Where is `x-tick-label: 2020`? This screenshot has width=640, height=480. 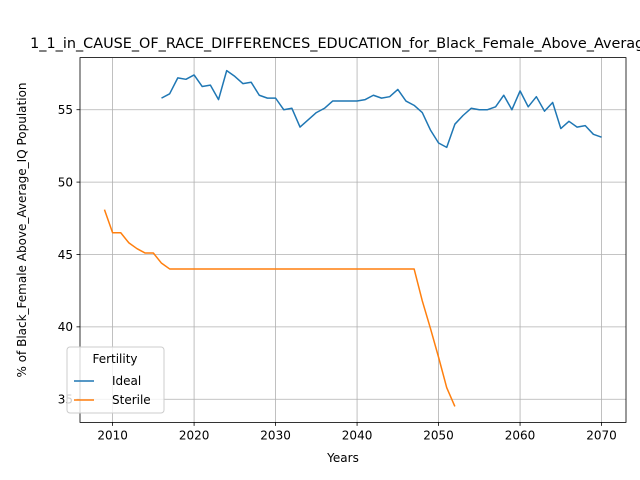
x-tick-label: 2020 is located at coordinates (194, 435).